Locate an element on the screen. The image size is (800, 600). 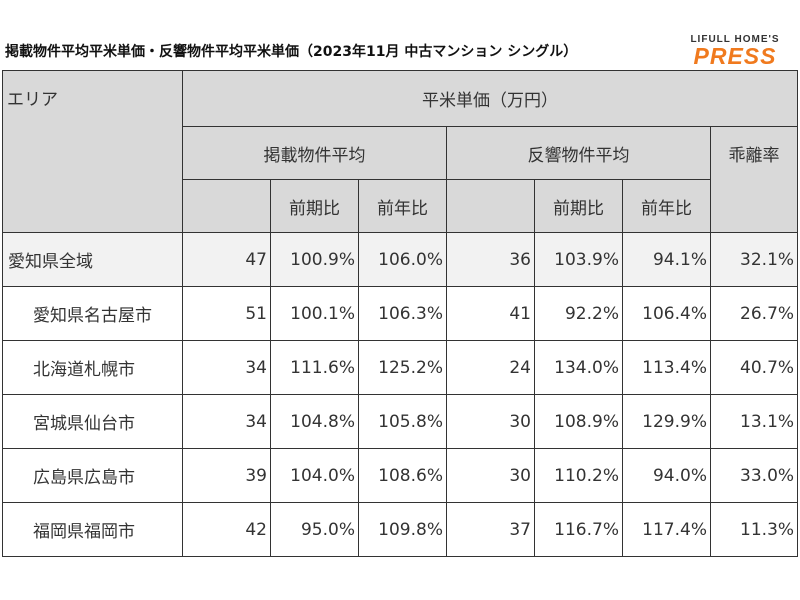
listed-cell: 39 is located at coordinates (226, 475).